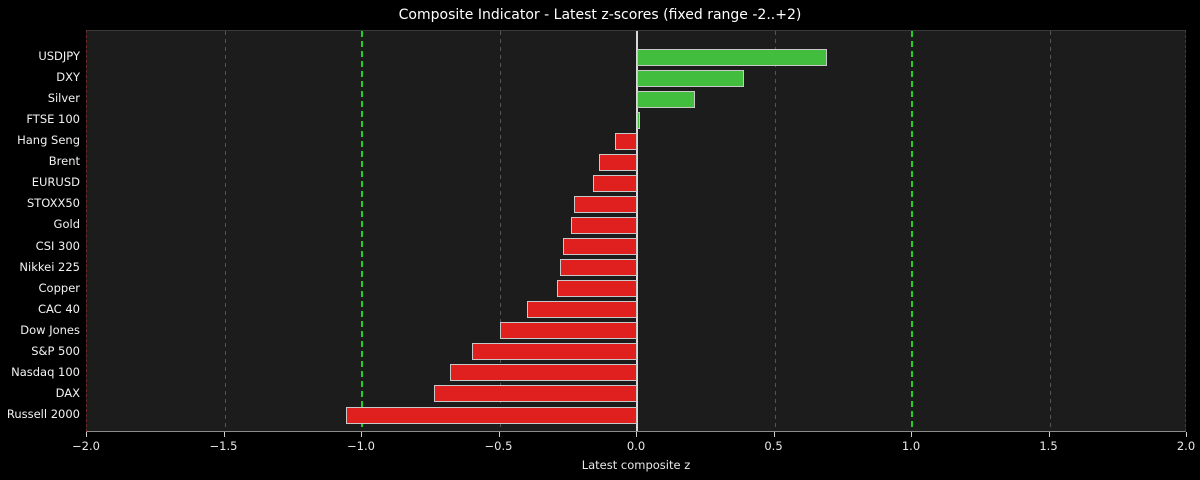 This screenshot has height=480, width=1200. What do you see at coordinates (597, 289) in the screenshot?
I see `bar-copper` at bounding box center [597, 289].